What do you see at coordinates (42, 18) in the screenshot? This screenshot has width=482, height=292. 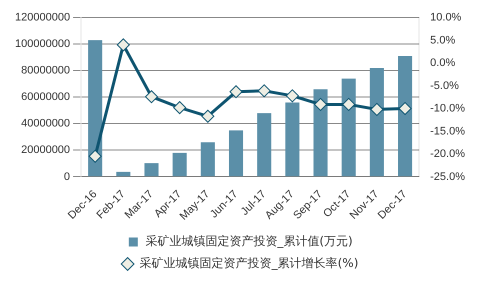 I see `y-tick-label: 120000000` at bounding box center [42, 18].